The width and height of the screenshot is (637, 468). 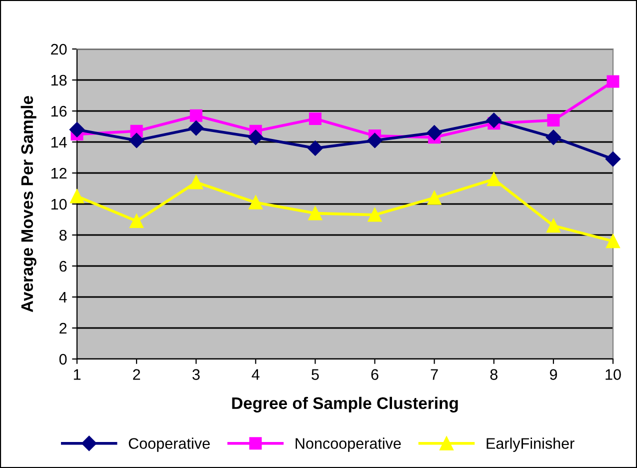 What do you see at coordinates (434, 374) in the screenshot?
I see `x-tick-label: 7` at bounding box center [434, 374].